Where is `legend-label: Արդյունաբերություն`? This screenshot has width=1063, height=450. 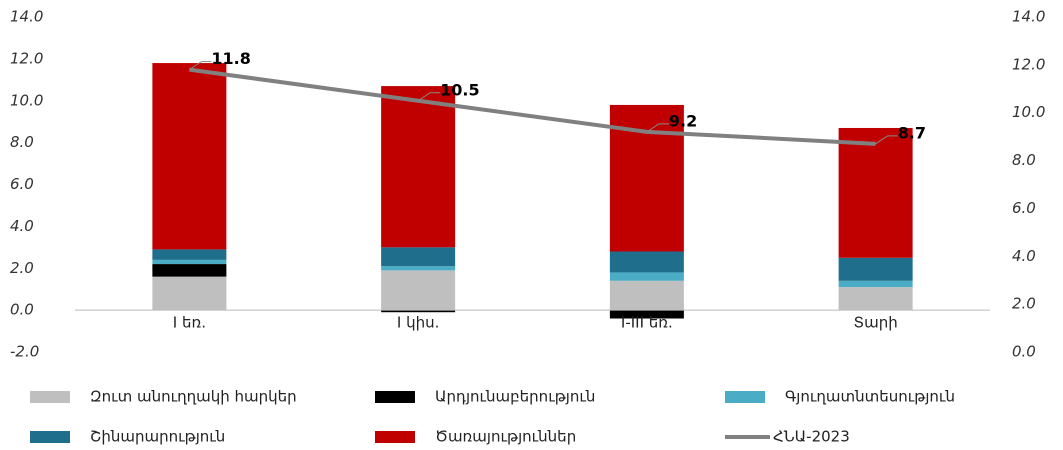 legend-label: Արդյունաբերություն is located at coordinates (515, 397).